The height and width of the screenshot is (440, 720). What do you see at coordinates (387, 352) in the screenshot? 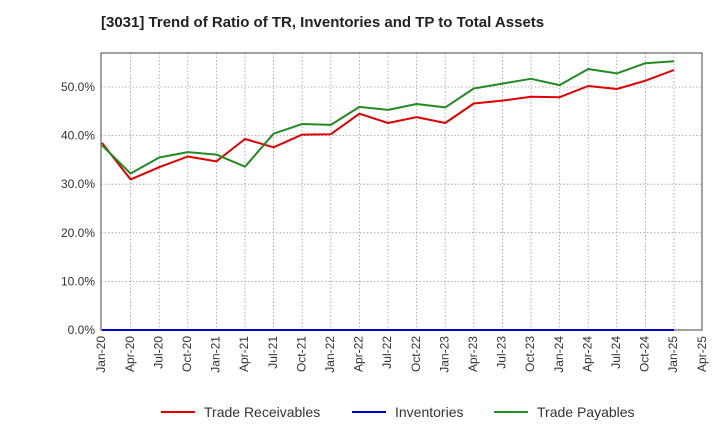
I see `x-tick-label: Jul-22` at bounding box center [387, 352].